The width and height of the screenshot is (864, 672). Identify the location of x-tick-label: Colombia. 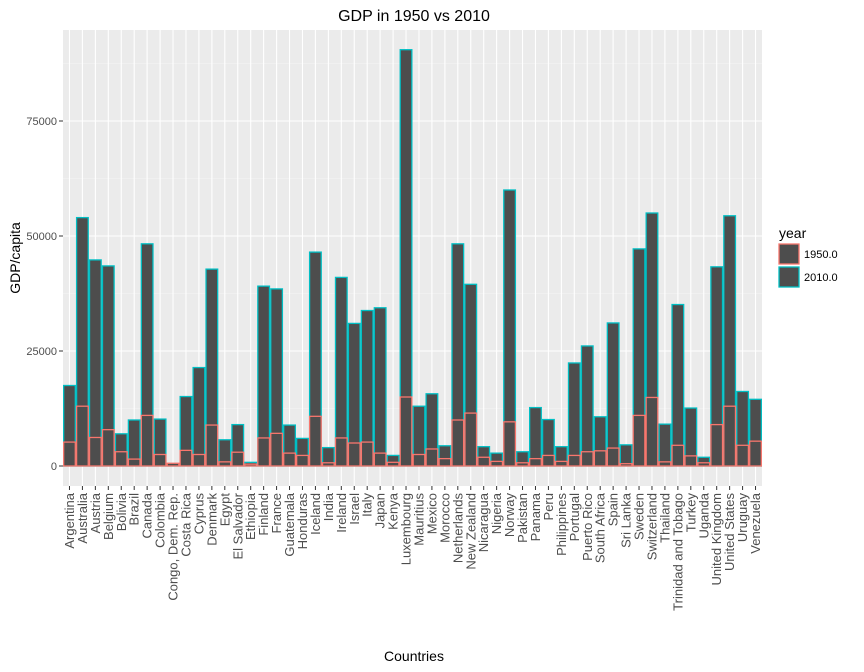
(160, 520).